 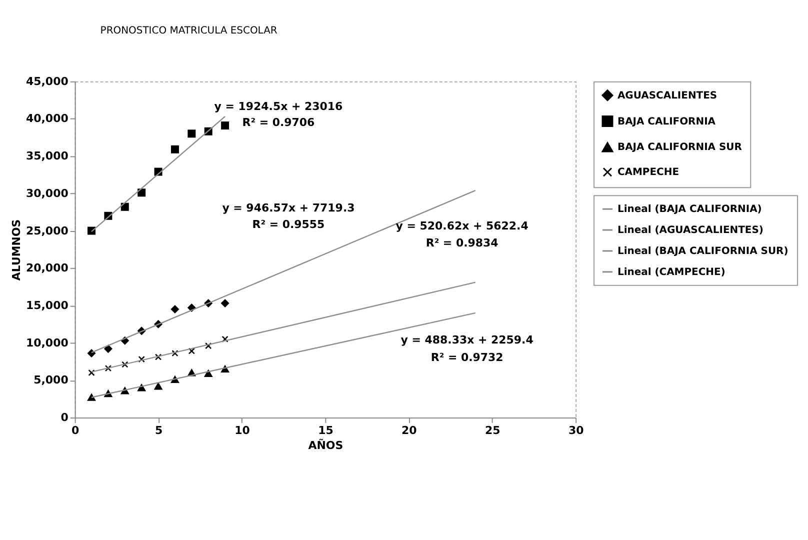 What do you see at coordinates (75, 430) in the screenshot?
I see `x-tick-label: 0` at bounding box center [75, 430].